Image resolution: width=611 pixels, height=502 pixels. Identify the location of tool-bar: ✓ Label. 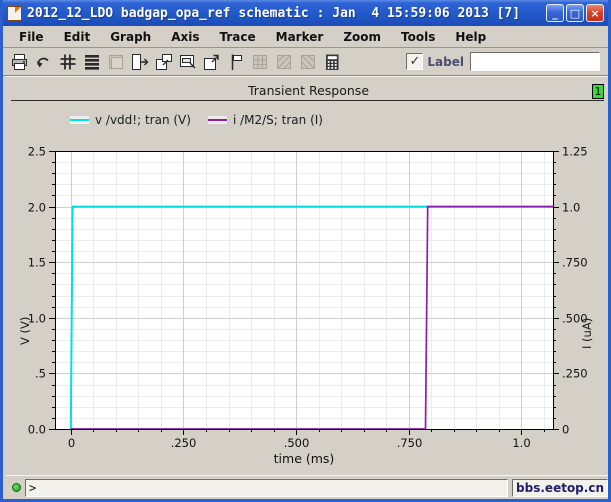
(305, 62).